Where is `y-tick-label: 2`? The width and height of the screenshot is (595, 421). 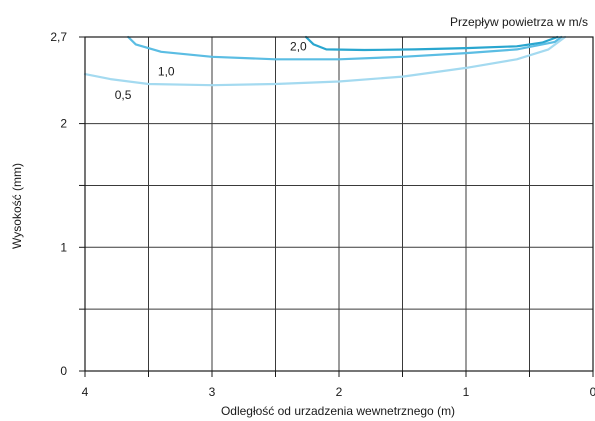 y-tick-label: 2 is located at coordinates (63, 124).